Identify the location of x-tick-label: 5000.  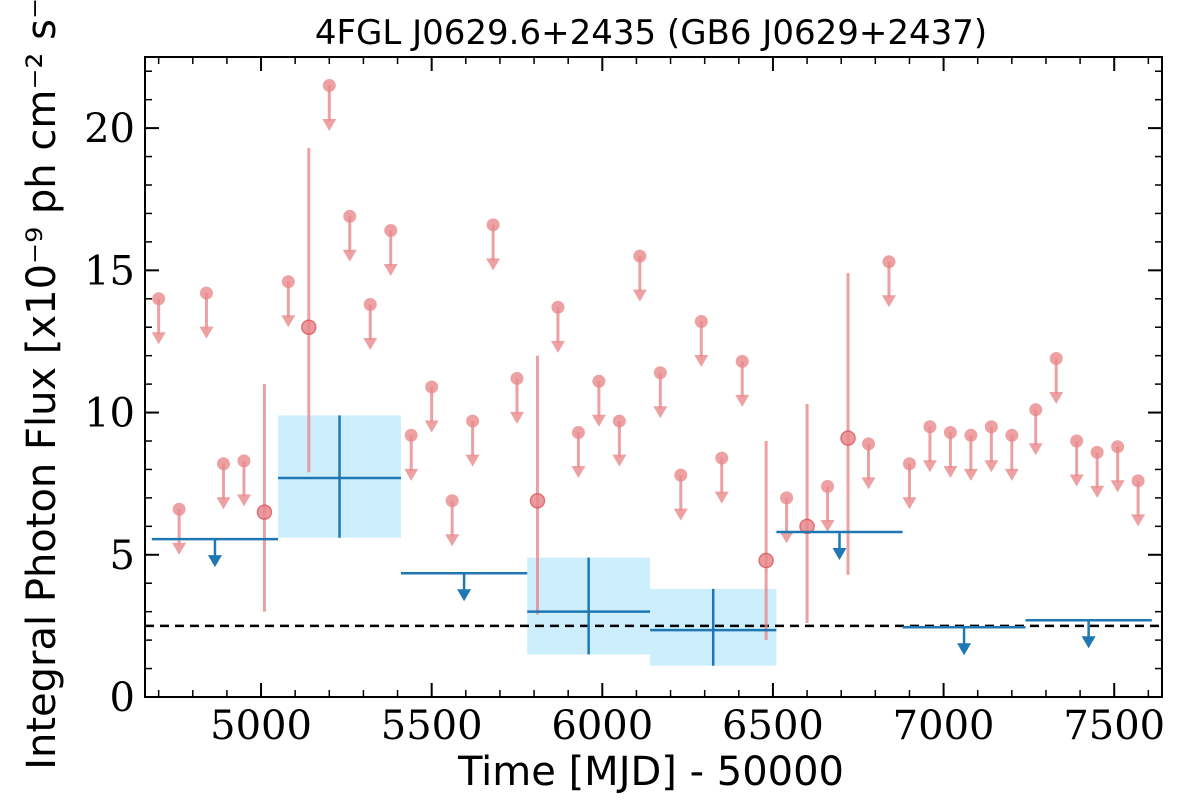
(261, 726).